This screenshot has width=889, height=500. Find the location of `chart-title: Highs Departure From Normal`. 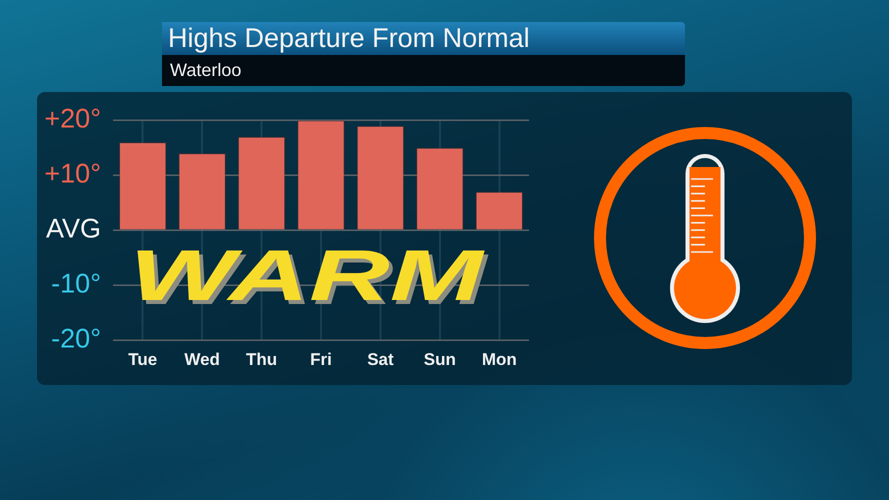

chart-title: Highs Departure From Normal is located at coordinates (423, 38).